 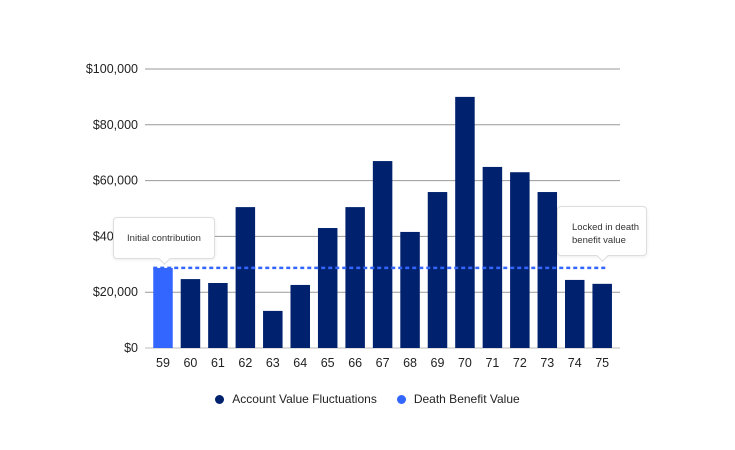 What do you see at coordinates (115, 181) in the screenshot?
I see `y-tick-label: $60,000` at bounding box center [115, 181].